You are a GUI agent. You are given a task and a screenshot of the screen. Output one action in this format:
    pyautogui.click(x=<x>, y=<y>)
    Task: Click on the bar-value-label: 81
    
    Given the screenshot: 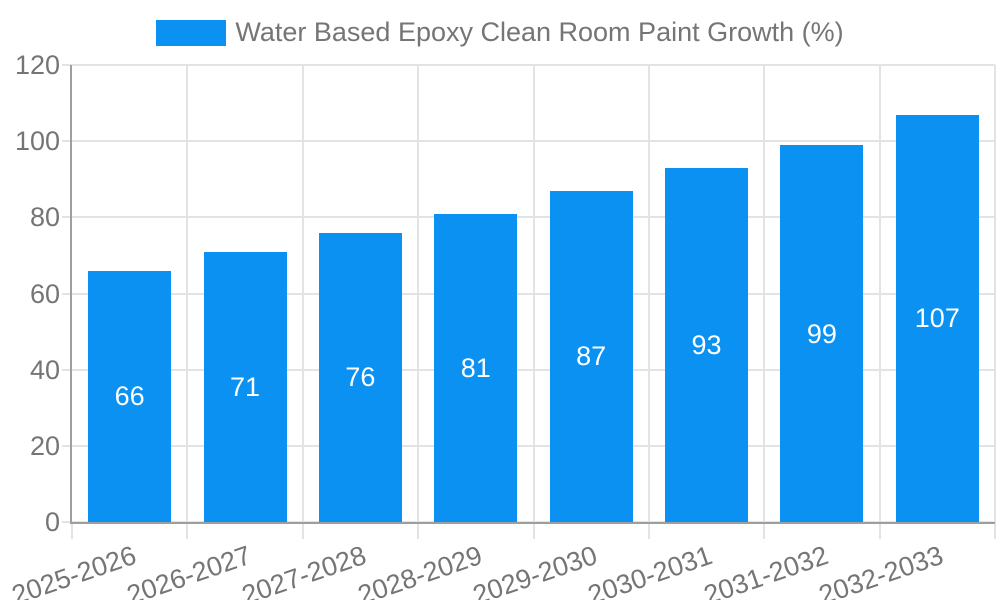 What is the action you would take?
    pyautogui.click(x=475, y=367)
    